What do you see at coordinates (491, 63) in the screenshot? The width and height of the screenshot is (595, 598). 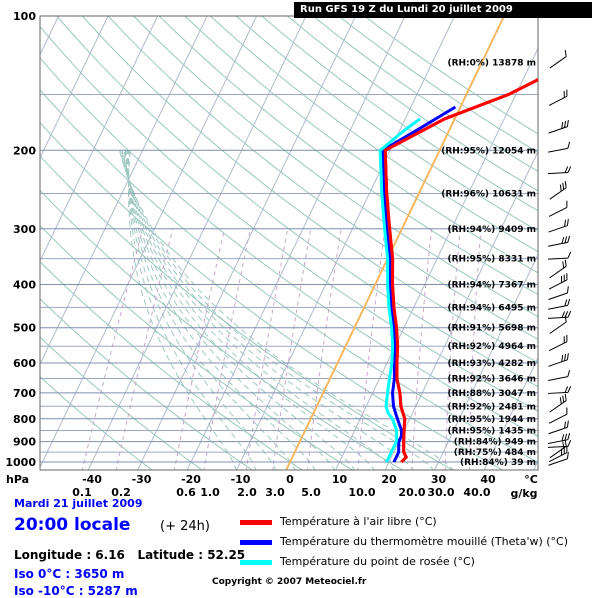 I see `level-annotation: (RH:0%) 13878 m` at bounding box center [491, 63].